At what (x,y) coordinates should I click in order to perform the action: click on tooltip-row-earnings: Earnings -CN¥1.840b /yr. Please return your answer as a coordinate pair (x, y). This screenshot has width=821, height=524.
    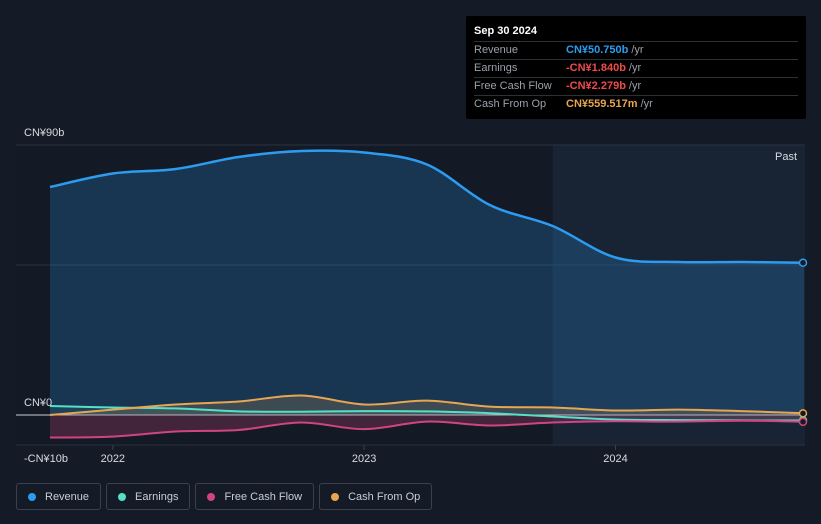
    Looking at the image, I should click on (636, 68).